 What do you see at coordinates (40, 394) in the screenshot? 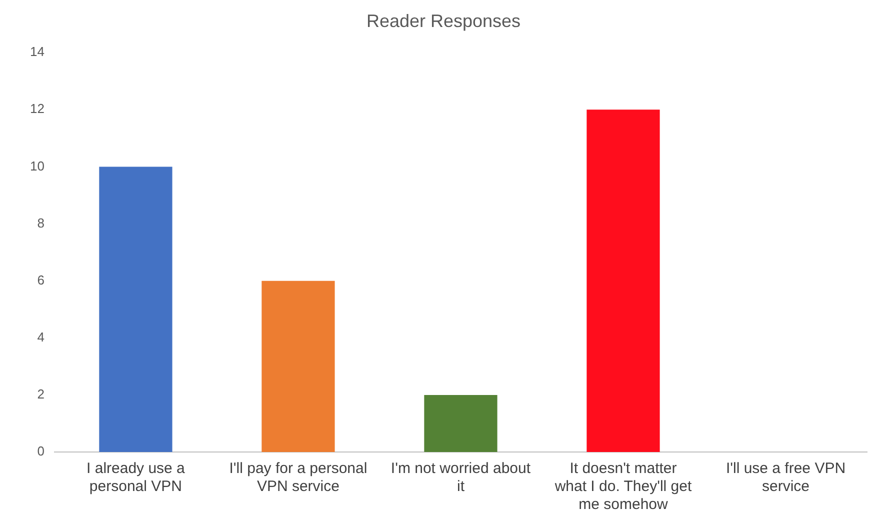
I see `y-tick-label: 2` at bounding box center [40, 394].